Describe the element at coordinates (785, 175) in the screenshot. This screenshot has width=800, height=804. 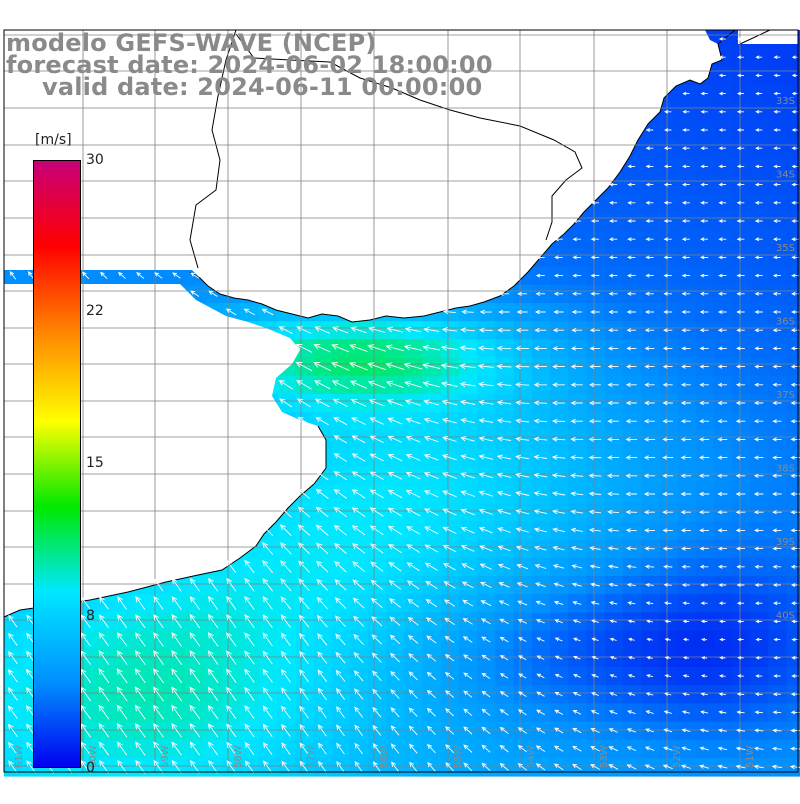
I see `lat-label: 34S` at that location.